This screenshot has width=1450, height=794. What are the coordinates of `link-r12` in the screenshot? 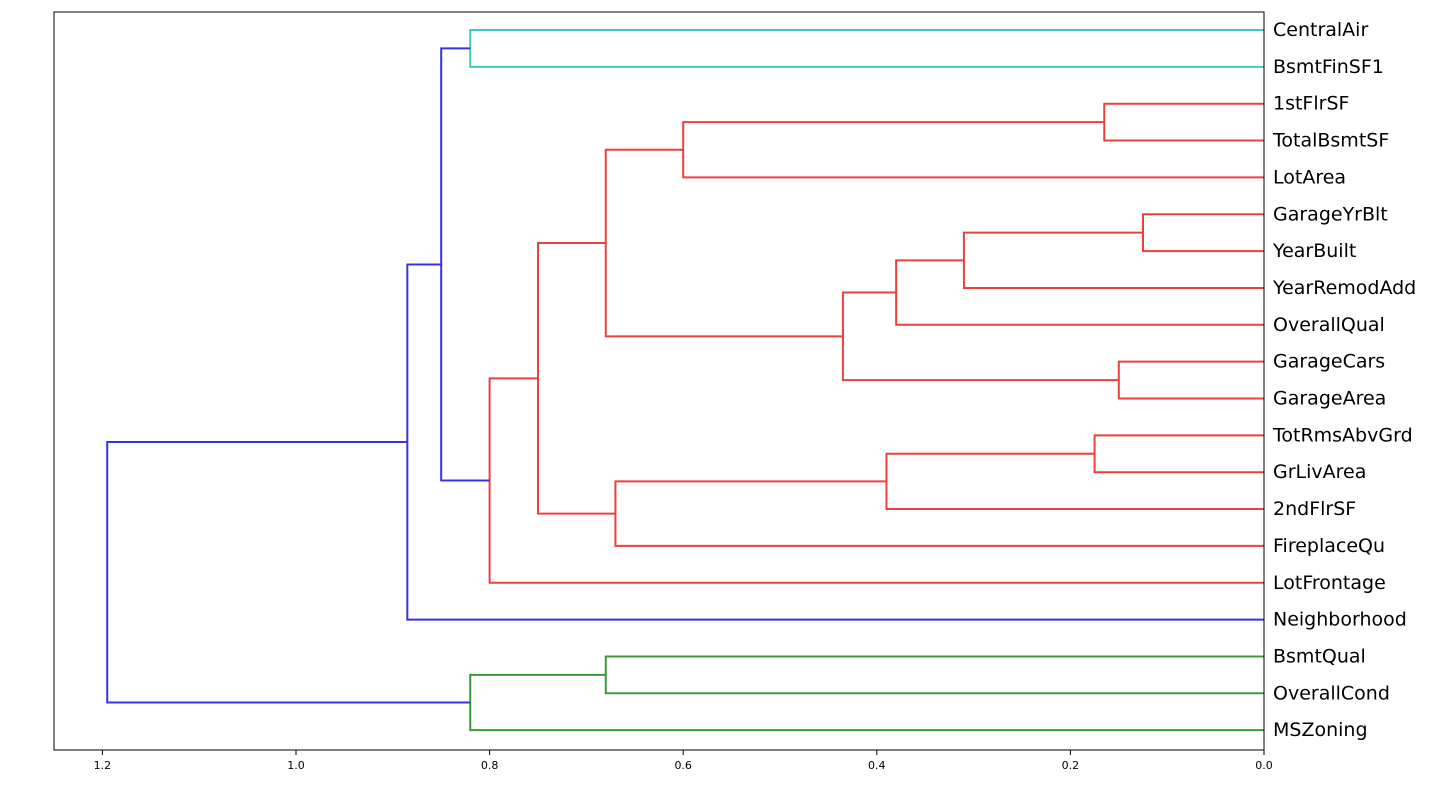 It's located at (576, 378).